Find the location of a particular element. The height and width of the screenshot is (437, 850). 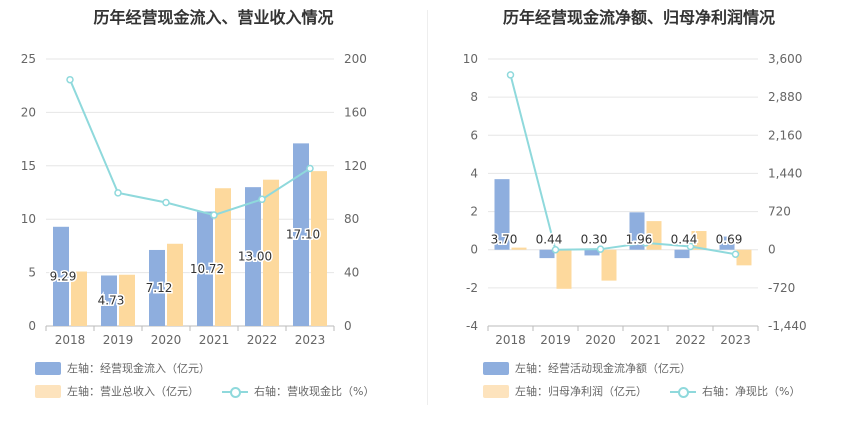

legend-item-net-cash: 左轴：经营活动现金流净额（亿元） is located at coordinates (587, 368).